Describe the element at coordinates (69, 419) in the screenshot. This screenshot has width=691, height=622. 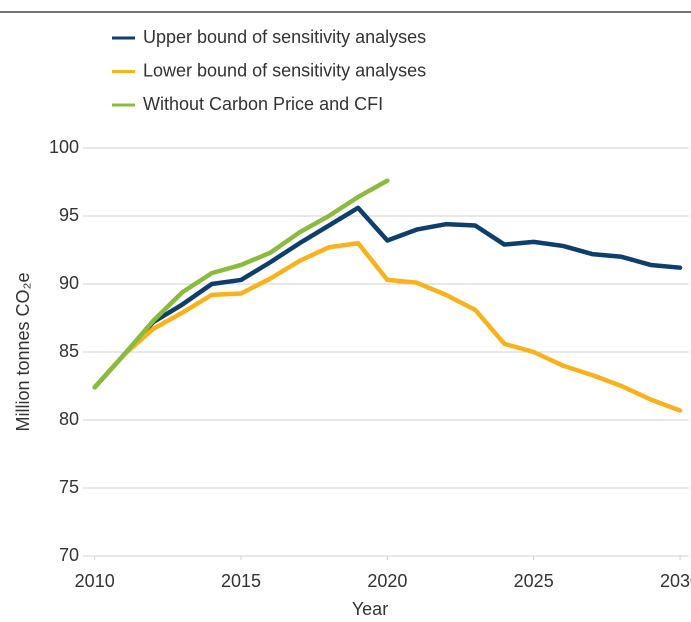
I see `y-tick-label: 80` at that location.